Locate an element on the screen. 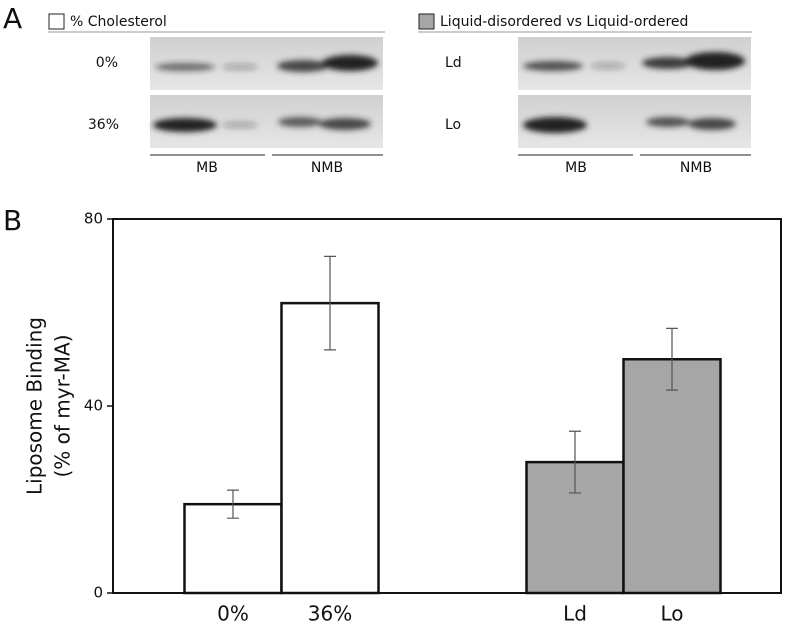 This screenshot has width=796, height=630. legend-text: Liquid-disordered vs Liquid-ordered is located at coordinates (564, 22).